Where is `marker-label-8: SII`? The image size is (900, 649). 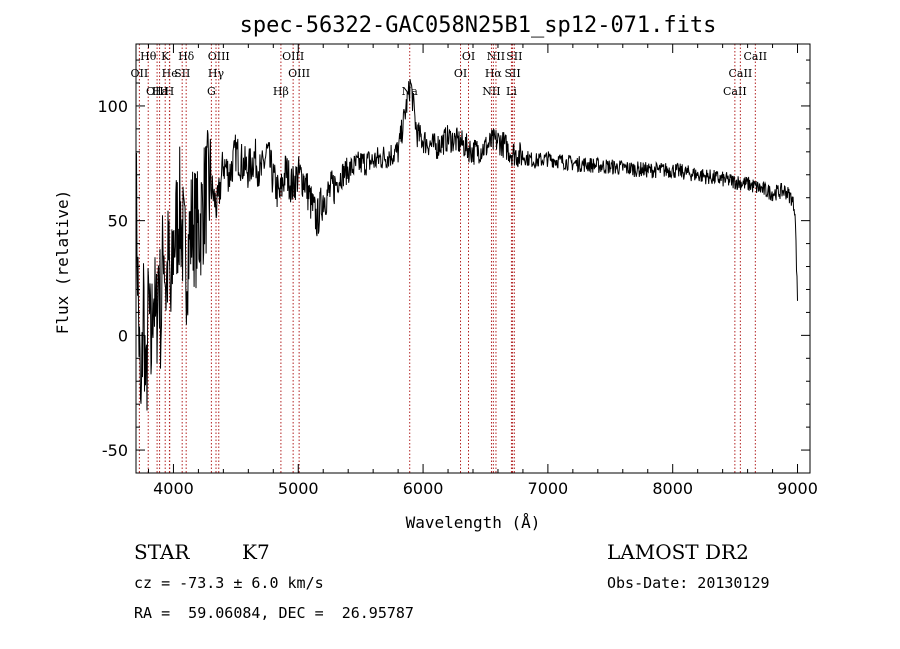 marker-label-8: SII is located at coordinates (182, 73).